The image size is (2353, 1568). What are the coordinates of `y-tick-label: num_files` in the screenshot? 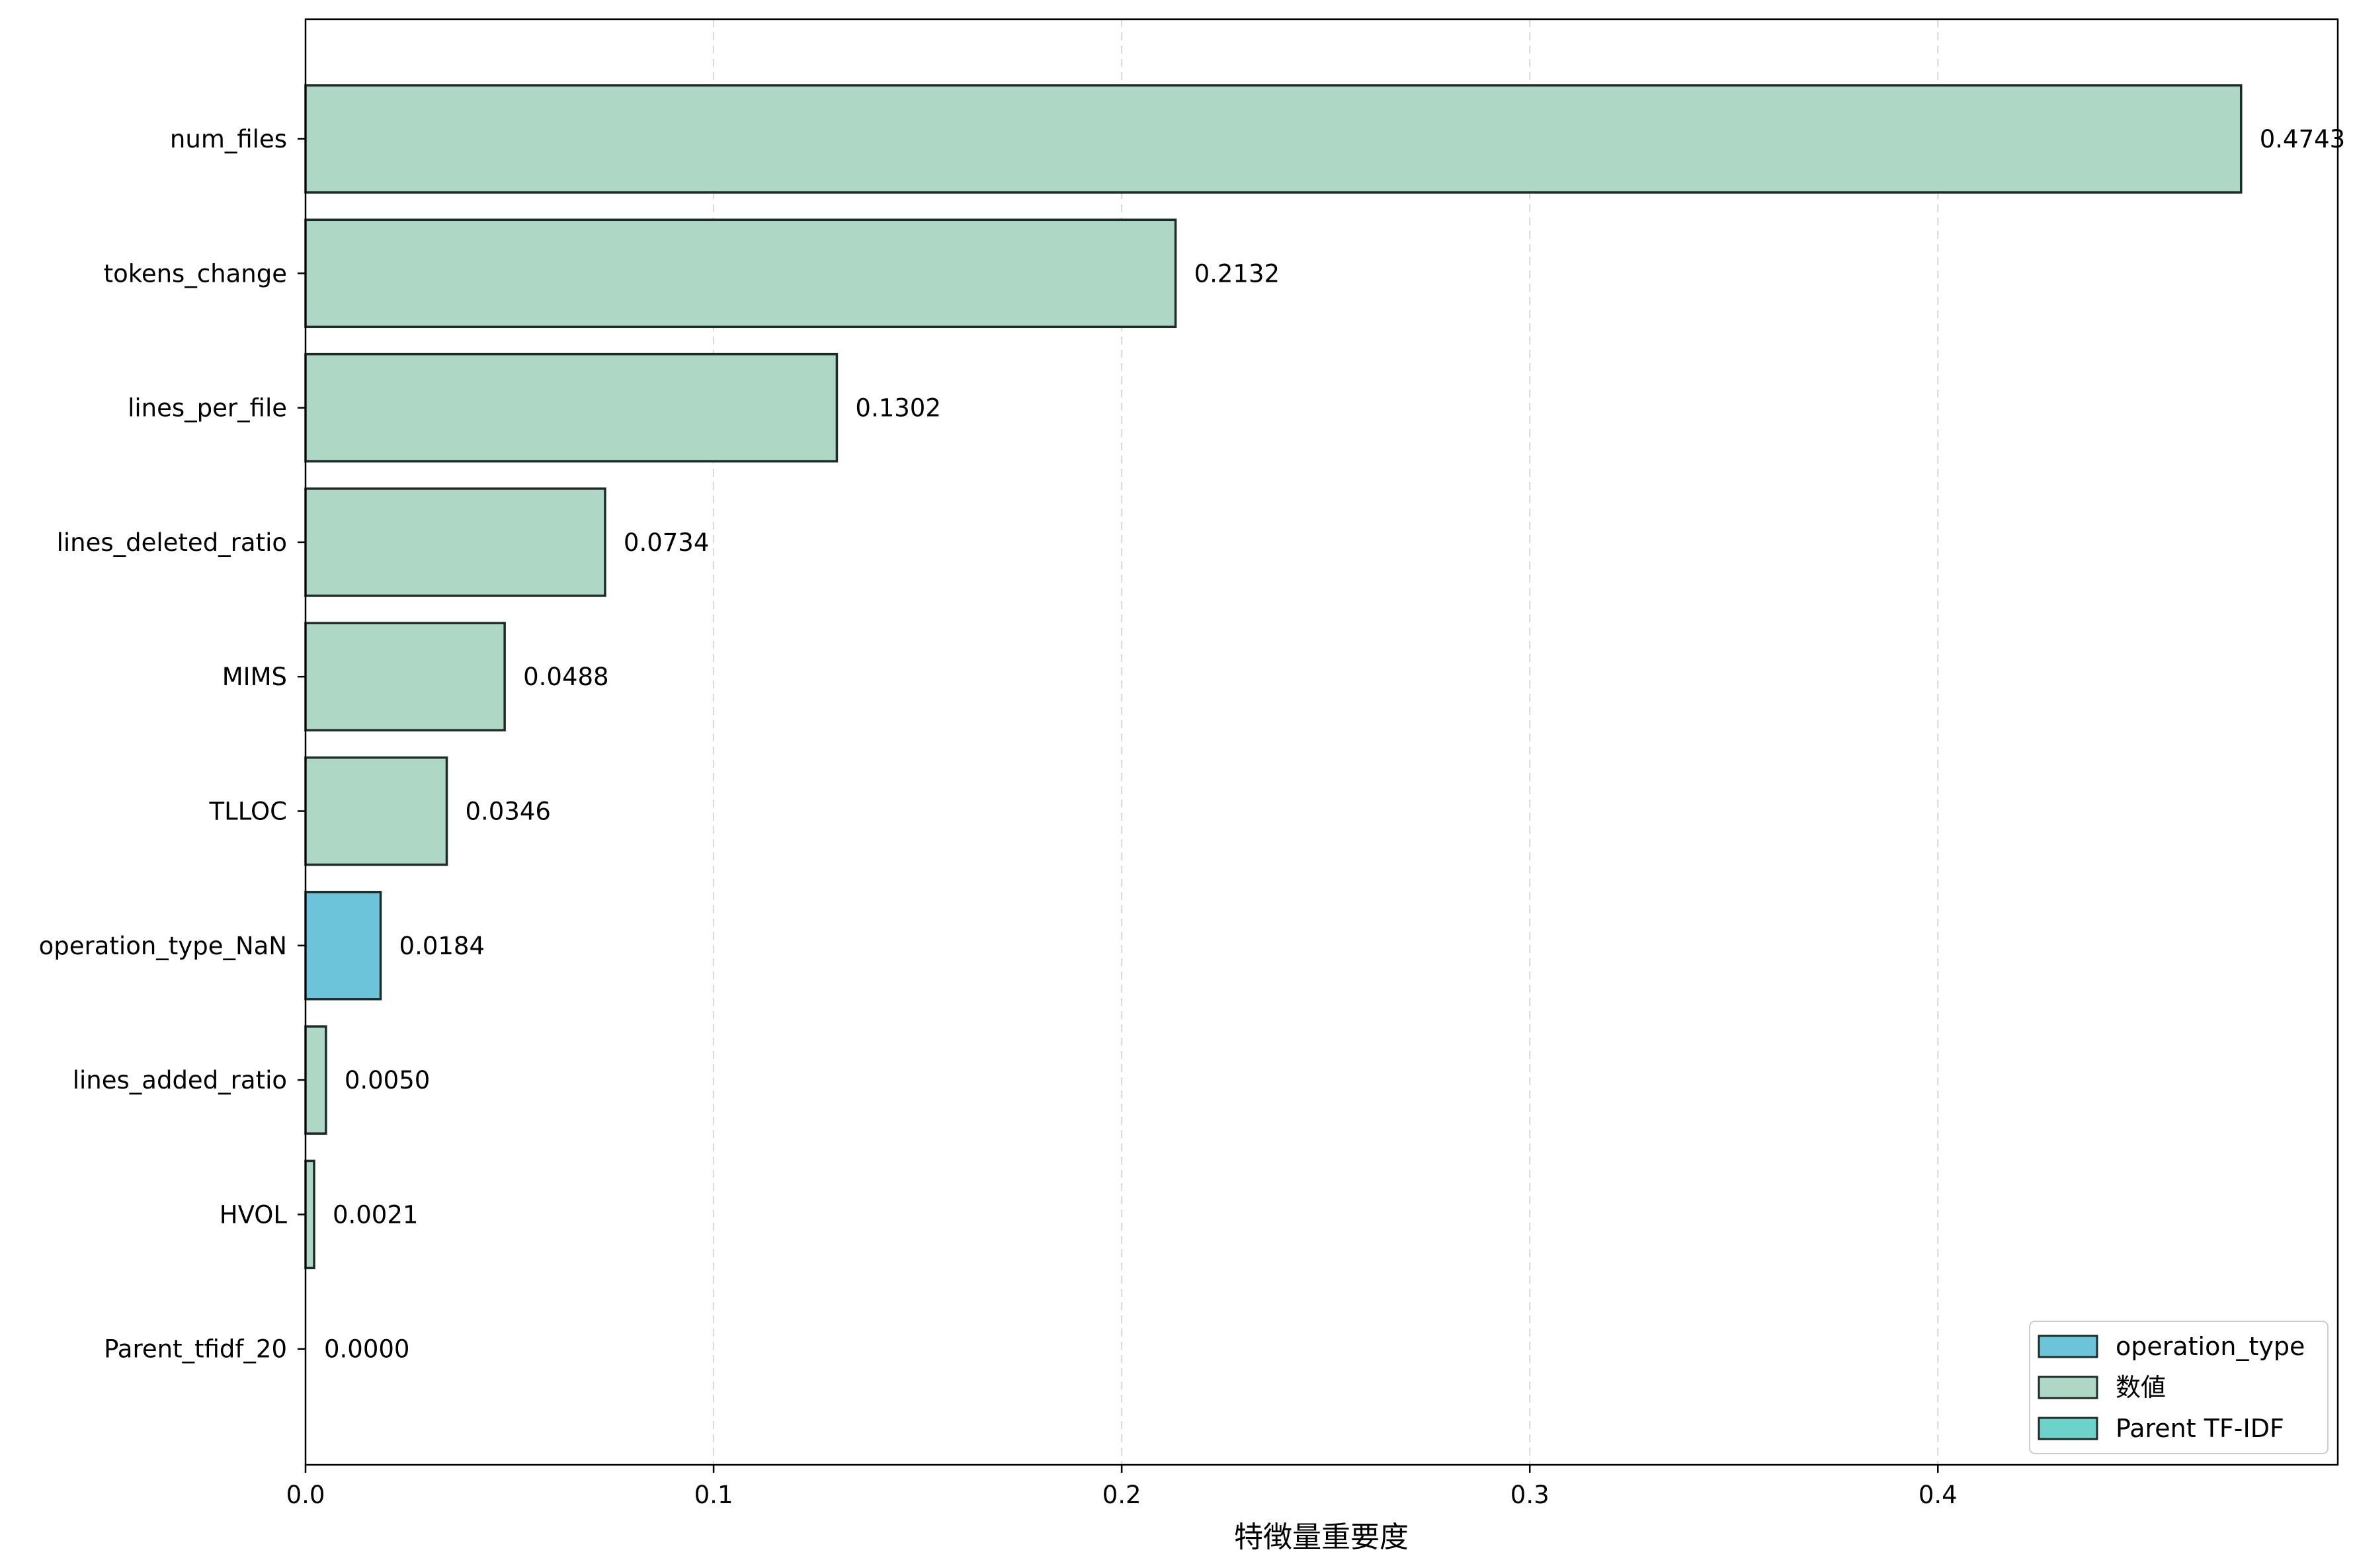 It's located at (228, 139).